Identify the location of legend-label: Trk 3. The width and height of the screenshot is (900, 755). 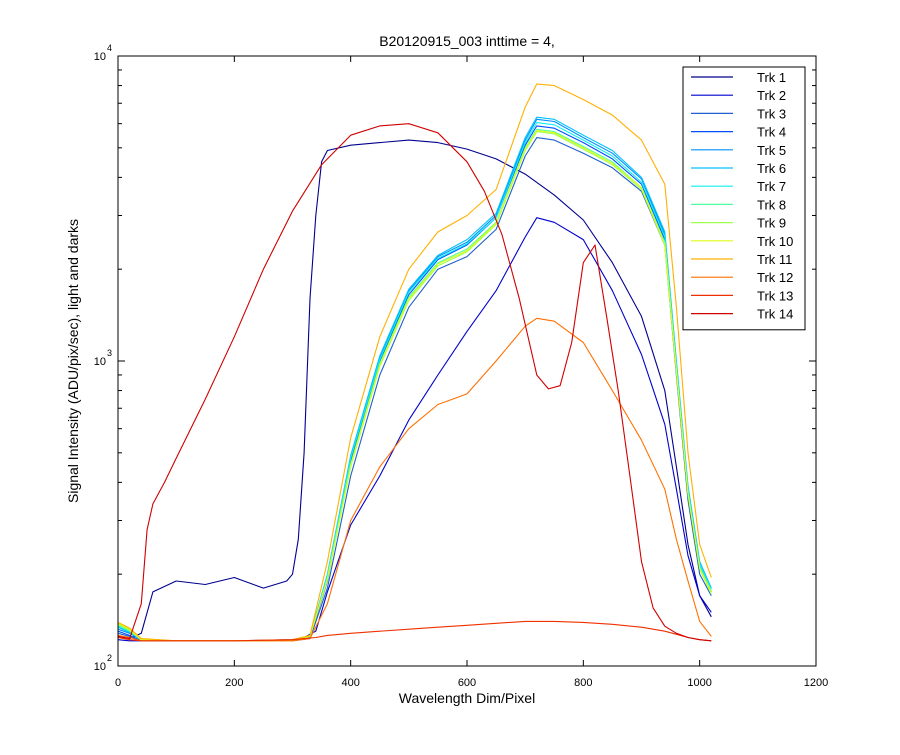
(771, 113).